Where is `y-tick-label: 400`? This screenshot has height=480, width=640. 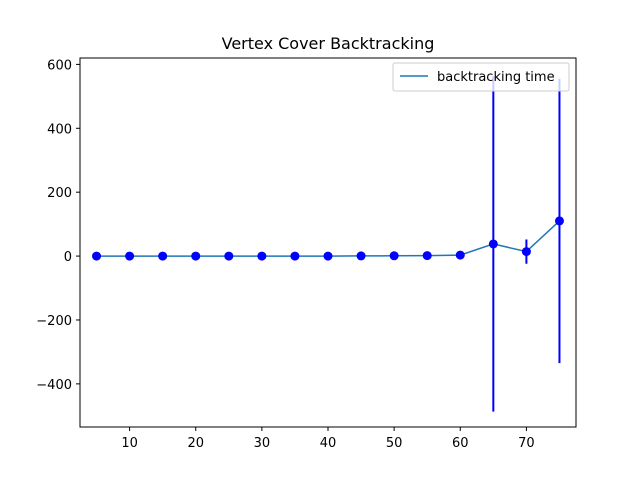
y-tick-label: 400 is located at coordinates (59, 129).